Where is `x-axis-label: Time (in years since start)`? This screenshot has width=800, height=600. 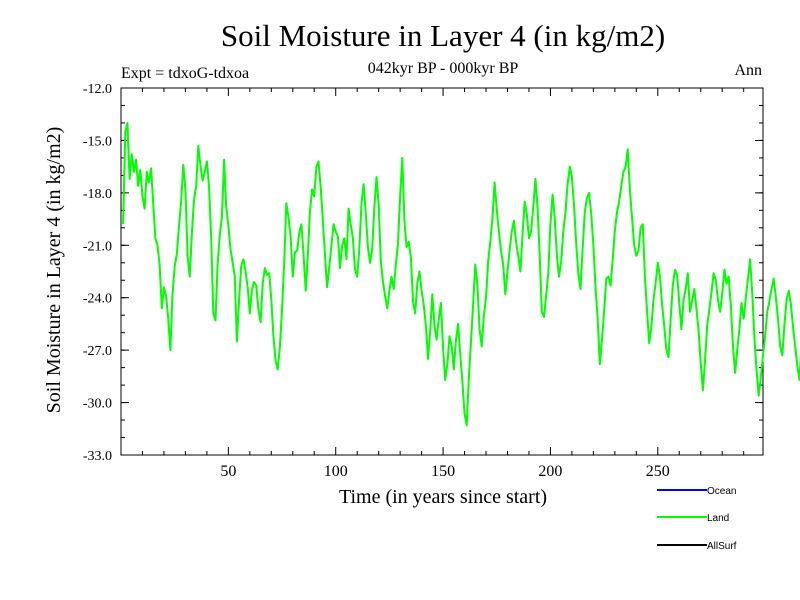 x-axis-label: Time (in years since start) is located at coordinates (443, 497).